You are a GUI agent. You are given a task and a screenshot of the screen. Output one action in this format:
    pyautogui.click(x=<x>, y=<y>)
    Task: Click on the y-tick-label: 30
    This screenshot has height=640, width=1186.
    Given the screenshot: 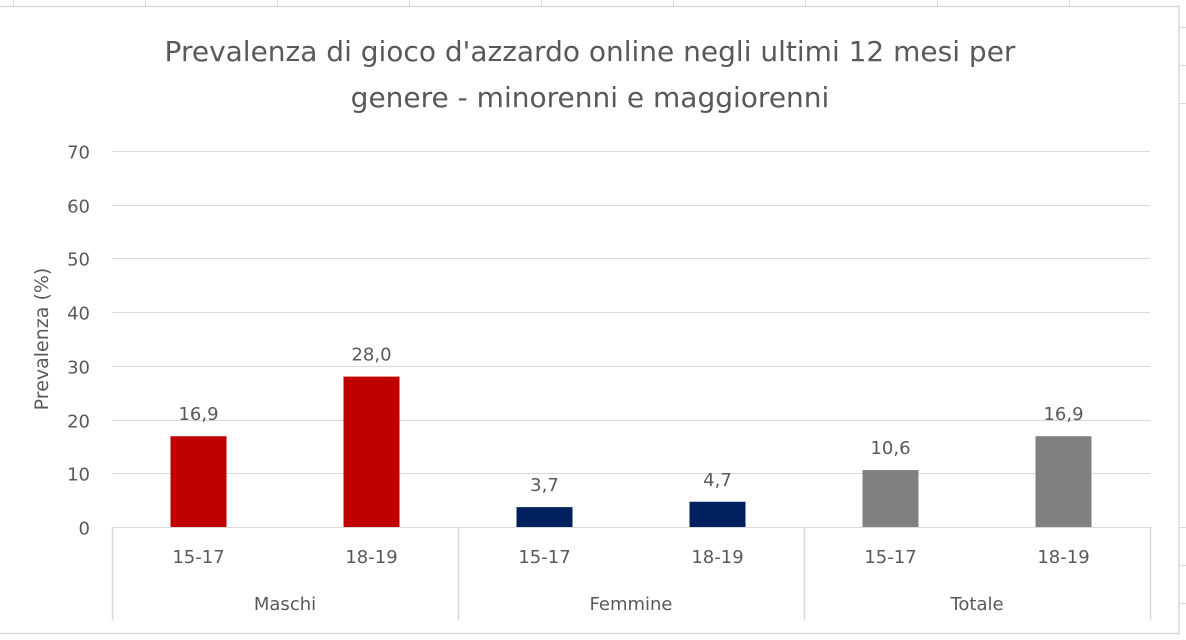 What is the action you would take?
    pyautogui.click(x=78, y=368)
    